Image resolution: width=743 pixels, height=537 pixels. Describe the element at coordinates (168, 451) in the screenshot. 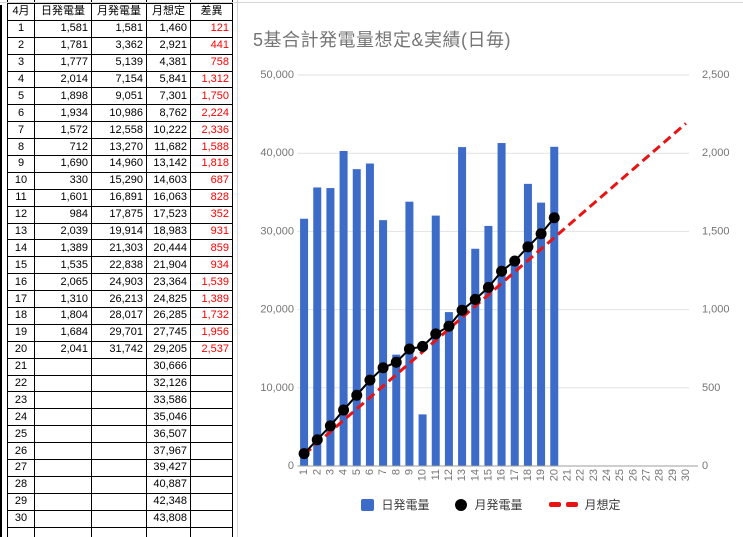

I see `expected-value-cell: 37,967` at that location.